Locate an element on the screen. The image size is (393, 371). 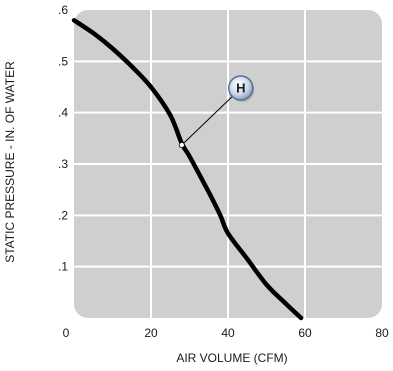
x-axis-label: AIR VOLUME (CFM) is located at coordinates (231, 358).